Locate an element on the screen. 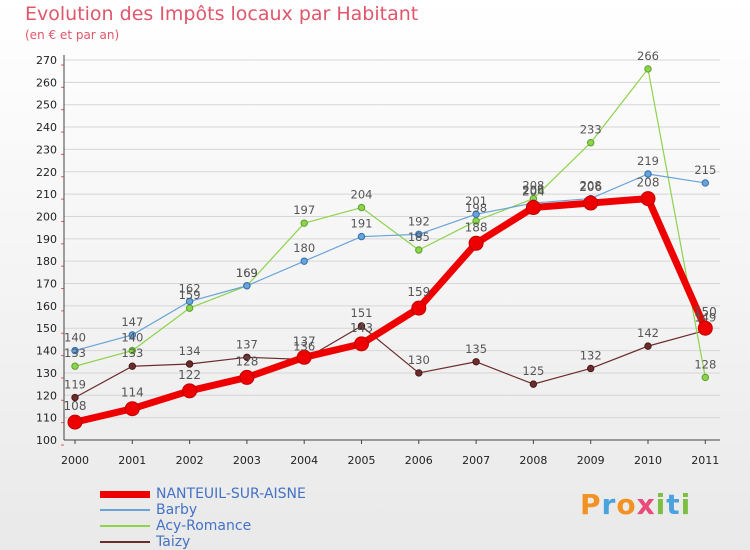 Image resolution: width=750 pixels, height=550 pixels. legend-item-taizy: Taizy is located at coordinates (203, 542).